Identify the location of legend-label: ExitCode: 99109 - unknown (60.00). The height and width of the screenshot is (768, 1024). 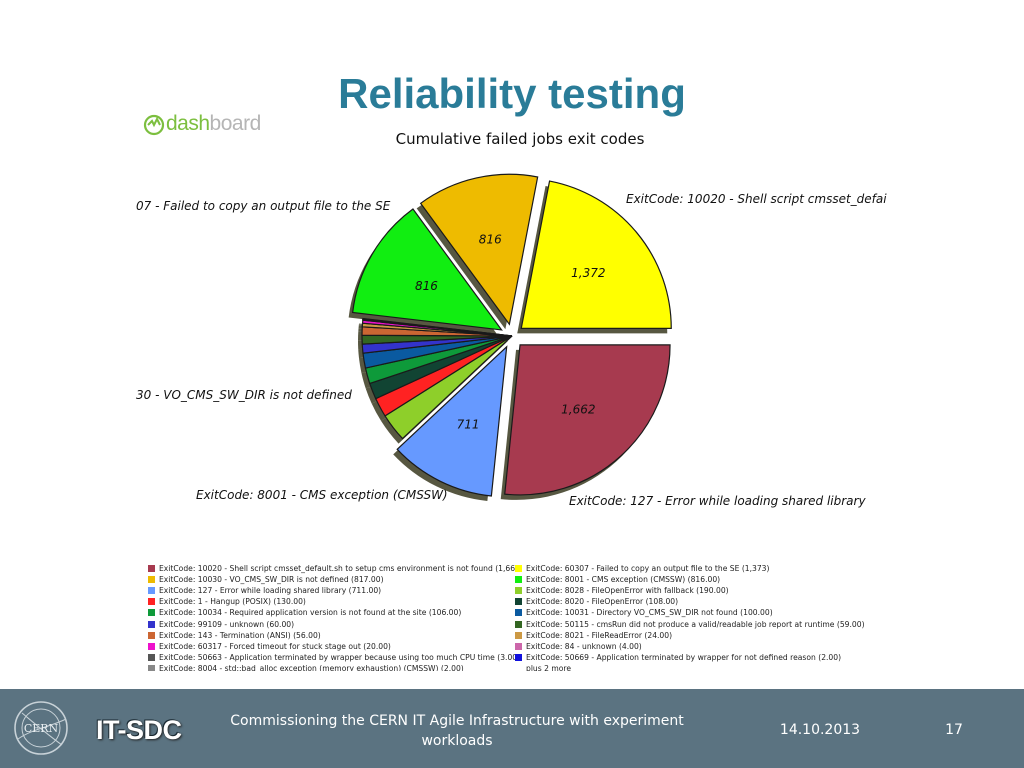
(227, 624).